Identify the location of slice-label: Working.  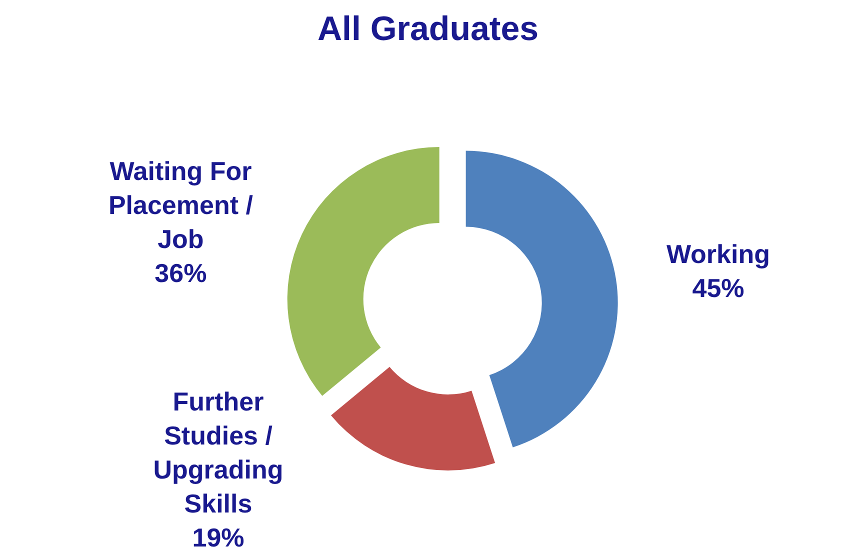
(718, 254).